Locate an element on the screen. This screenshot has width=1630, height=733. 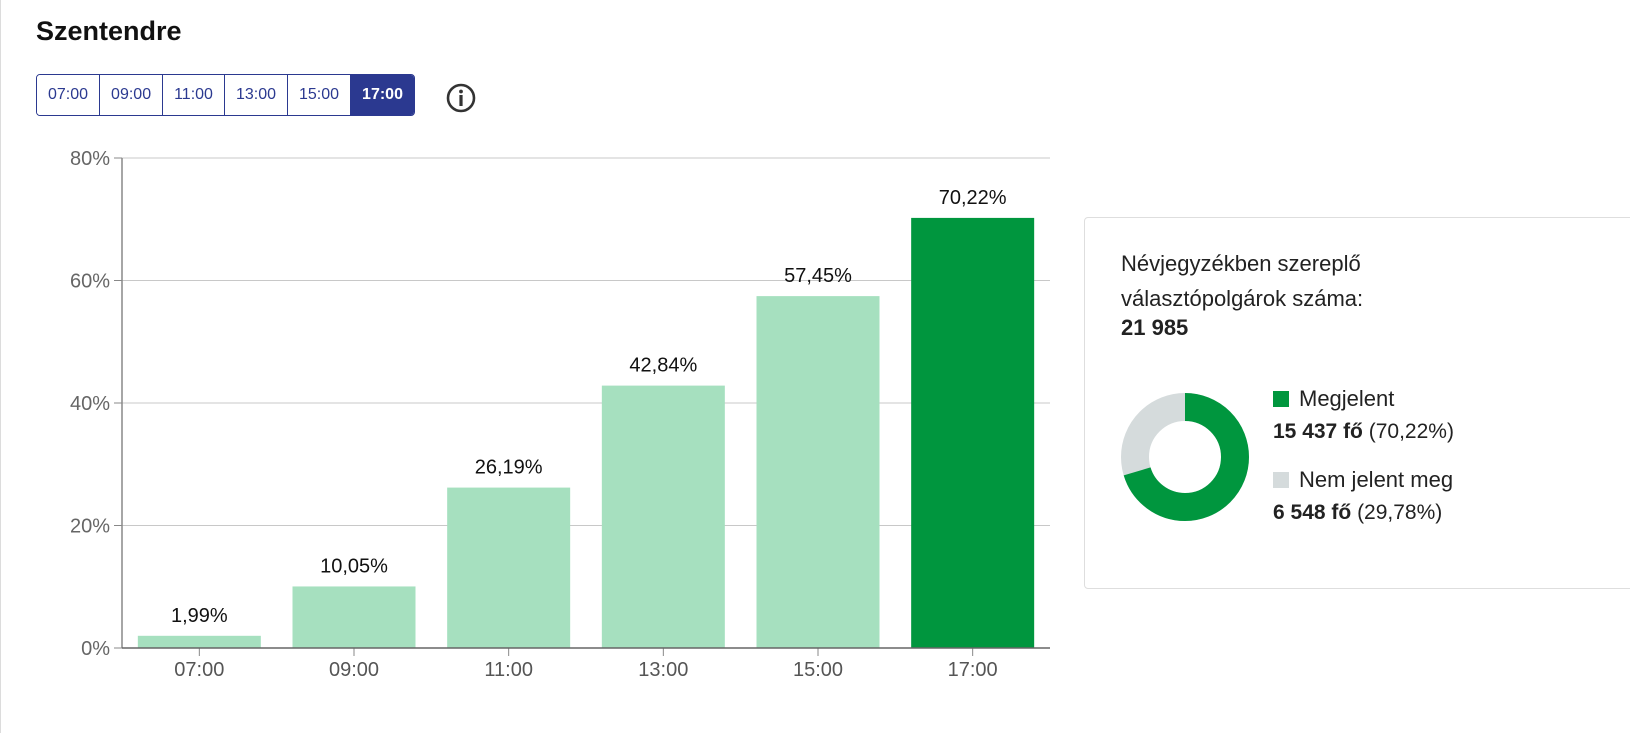
data-label: 70,22% is located at coordinates (973, 198).